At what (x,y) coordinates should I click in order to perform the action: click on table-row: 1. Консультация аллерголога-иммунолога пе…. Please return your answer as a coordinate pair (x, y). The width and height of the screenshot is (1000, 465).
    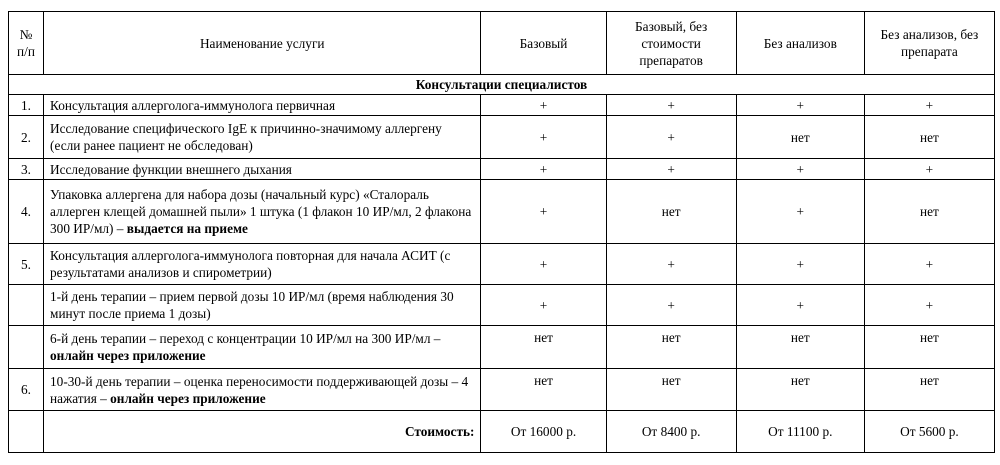
    Looking at the image, I should click on (501, 105).